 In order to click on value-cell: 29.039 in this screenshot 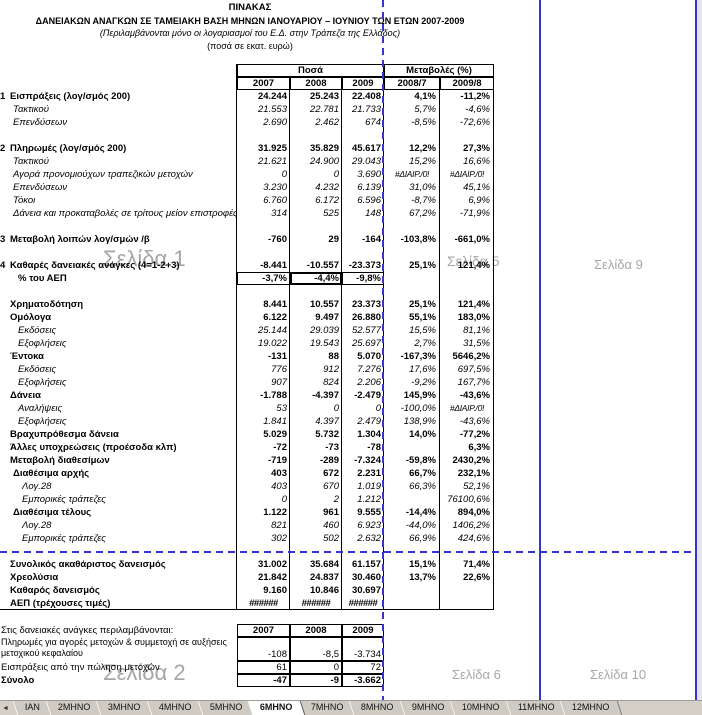, I will do `click(324, 330)`.